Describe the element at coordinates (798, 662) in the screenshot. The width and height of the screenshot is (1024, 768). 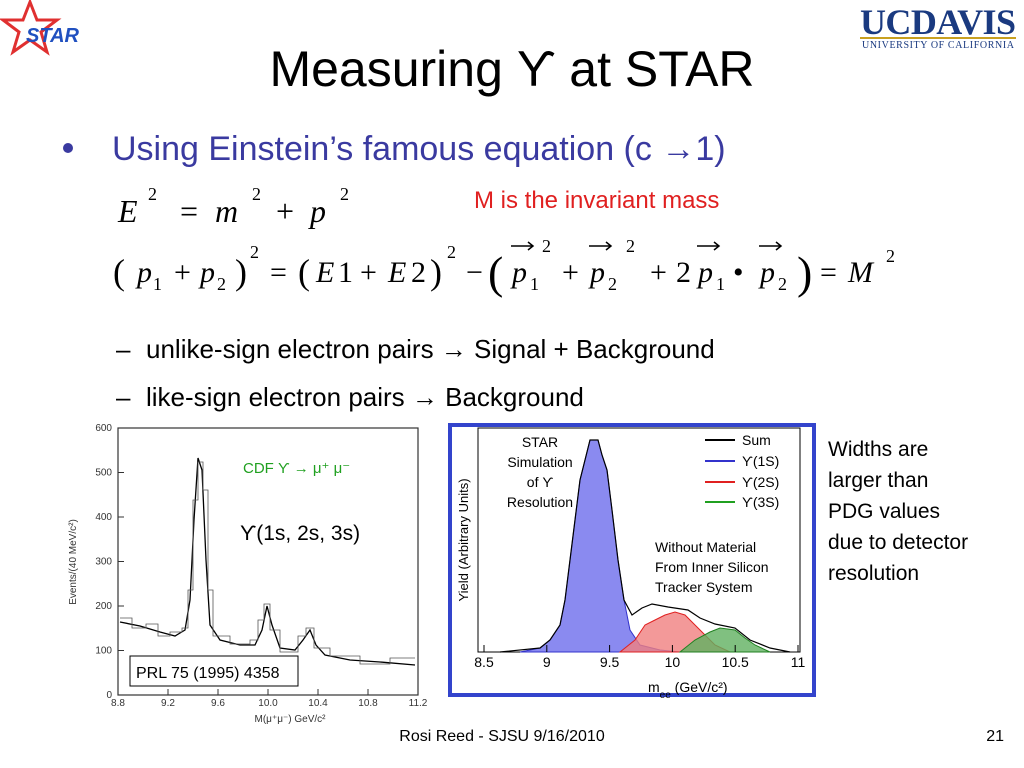
I see `x-tick-label: 11` at that location.